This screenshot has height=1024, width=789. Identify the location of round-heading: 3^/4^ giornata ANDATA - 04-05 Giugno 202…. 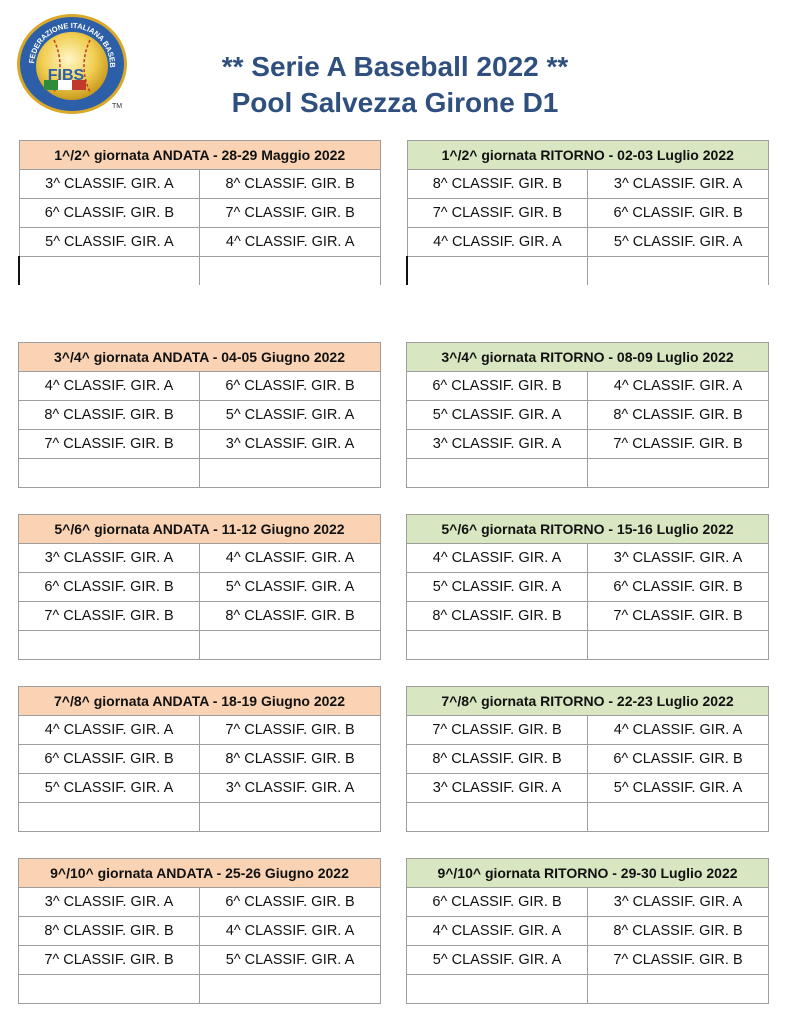
(199, 357).